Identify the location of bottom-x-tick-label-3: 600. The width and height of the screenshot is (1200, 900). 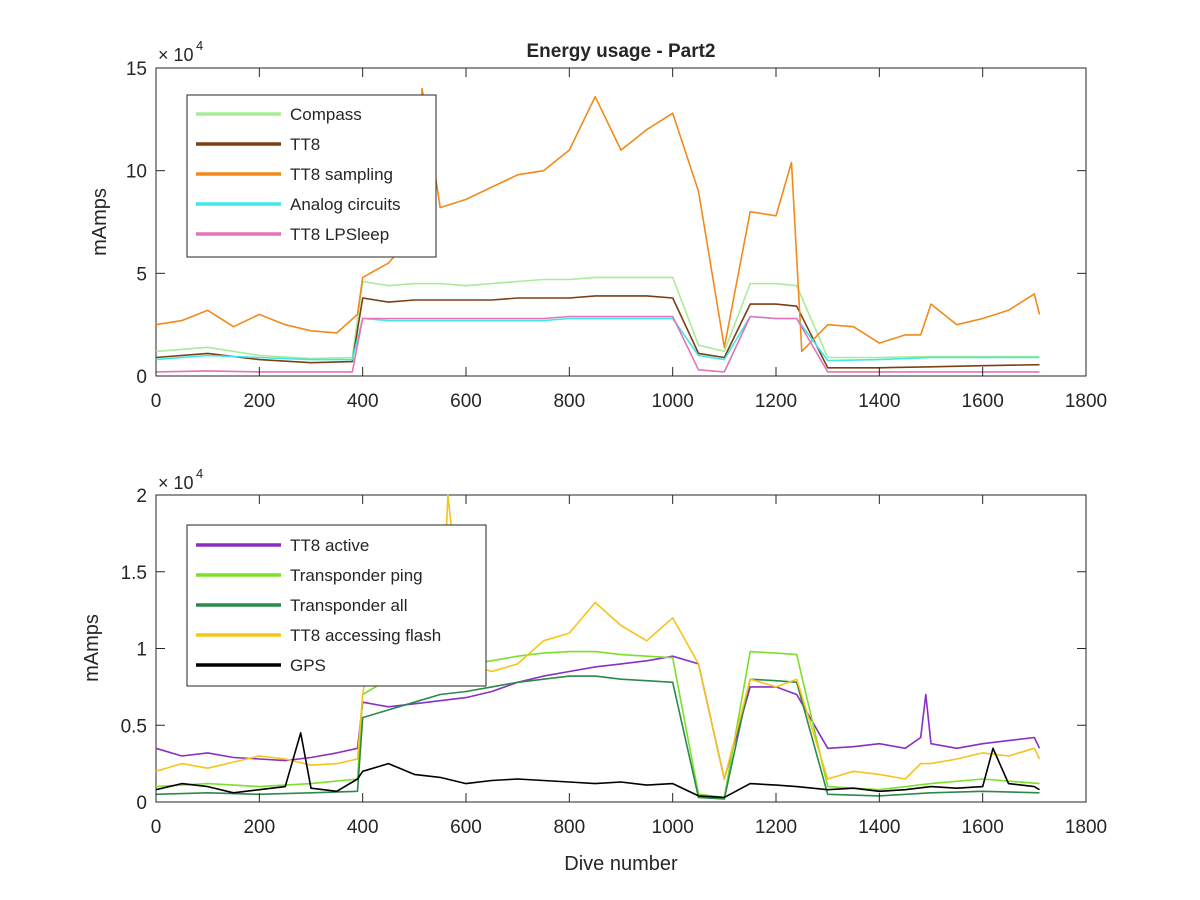
(466, 827).